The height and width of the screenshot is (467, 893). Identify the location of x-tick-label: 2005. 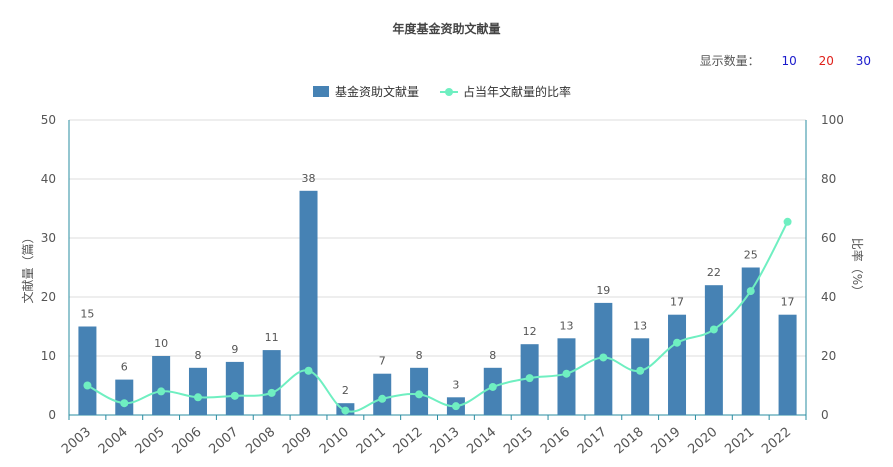
(150, 441).